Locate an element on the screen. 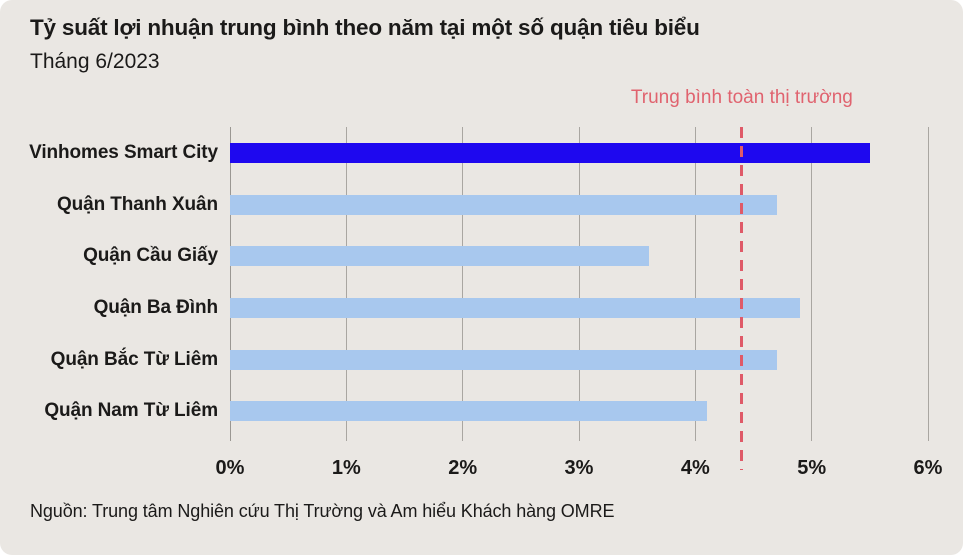 The height and width of the screenshot is (555, 963). category-label: Quận Bắc Từ Liêm is located at coordinates (134, 359).